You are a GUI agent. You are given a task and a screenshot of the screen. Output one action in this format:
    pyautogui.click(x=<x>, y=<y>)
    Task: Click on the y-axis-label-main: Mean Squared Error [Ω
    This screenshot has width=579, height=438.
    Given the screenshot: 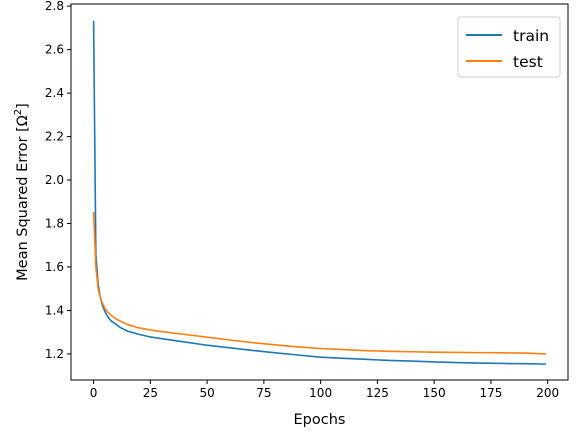 What is the action you would take?
    pyautogui.click(x=23, y=198)
    